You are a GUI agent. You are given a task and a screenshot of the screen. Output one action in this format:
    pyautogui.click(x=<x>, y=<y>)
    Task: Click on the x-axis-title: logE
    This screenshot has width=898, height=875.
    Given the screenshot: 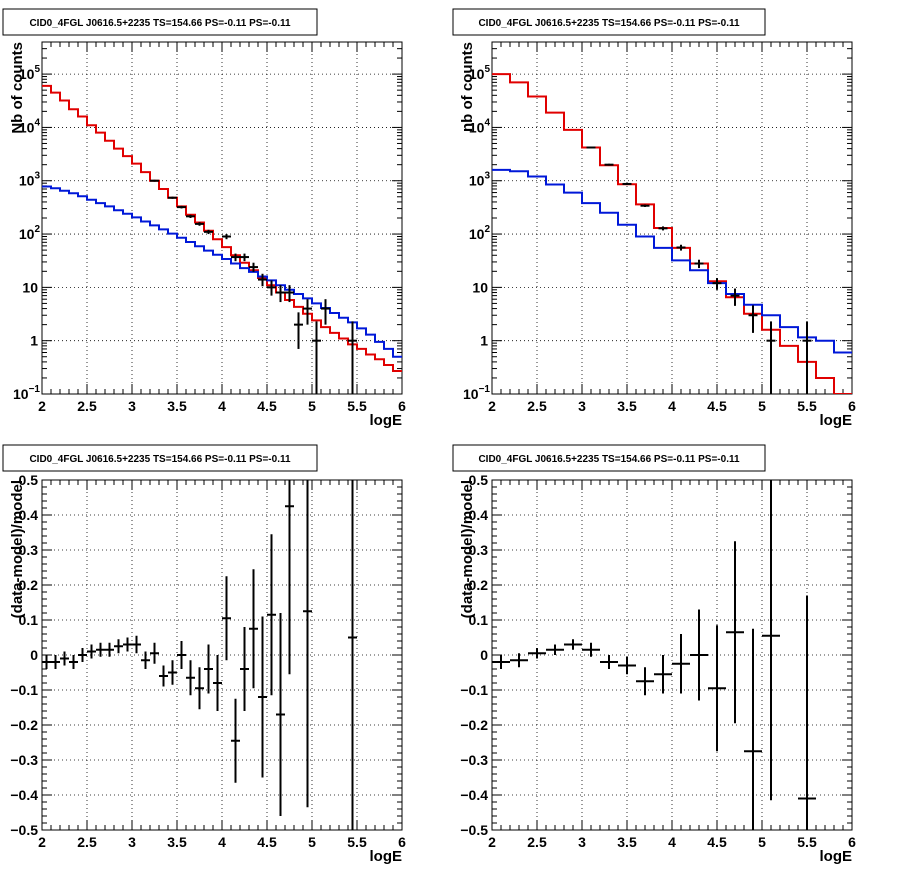 What is the action you would take?
    pyautogui.click(x=386, y=420)
    